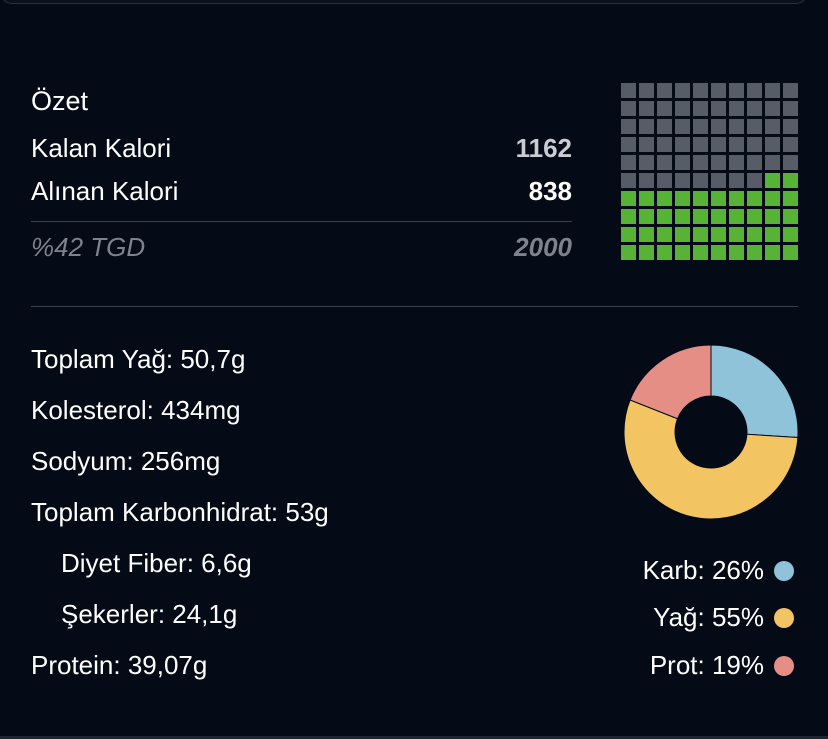  What do you see at coordinates (711, 459) in the screenshot?
I see `donut-slice-yağ` at bounding box center [711, 459].